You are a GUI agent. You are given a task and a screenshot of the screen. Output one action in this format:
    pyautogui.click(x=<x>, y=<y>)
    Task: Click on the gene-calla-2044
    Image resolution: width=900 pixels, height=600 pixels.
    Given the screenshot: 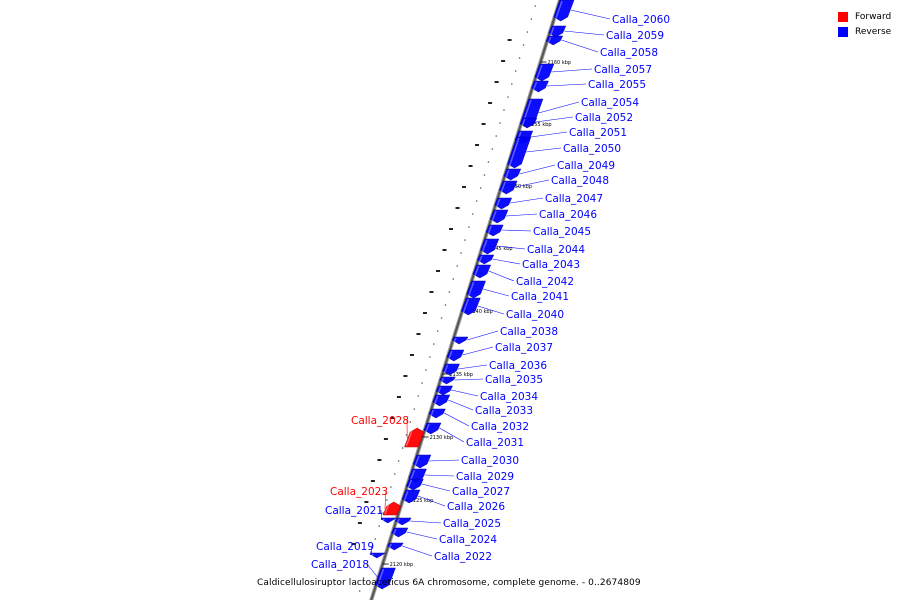 What is the action you would take?
    pyautogui.click(x=490, y=246)
    